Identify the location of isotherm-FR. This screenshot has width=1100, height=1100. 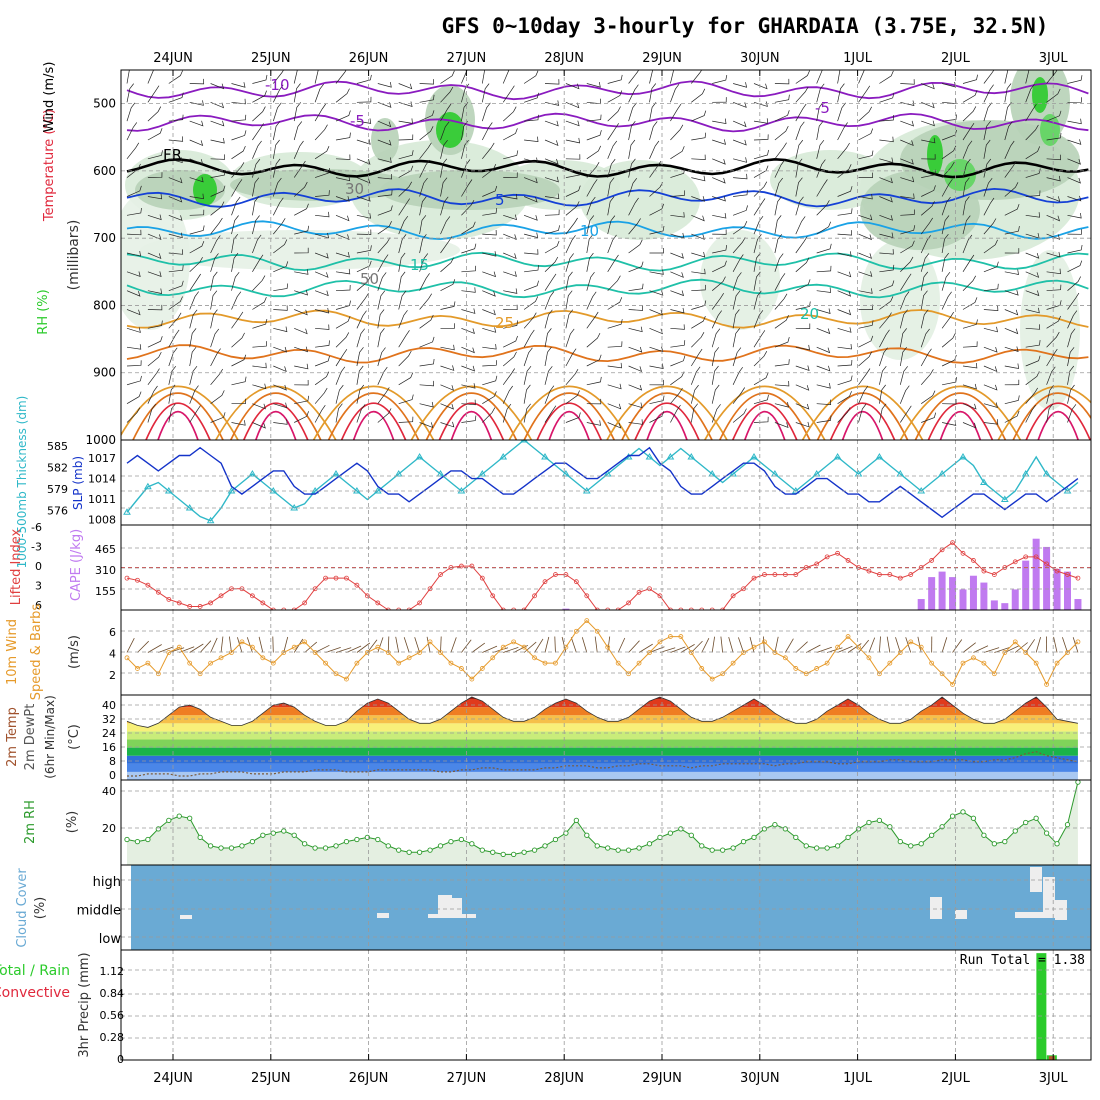
(607, 168).